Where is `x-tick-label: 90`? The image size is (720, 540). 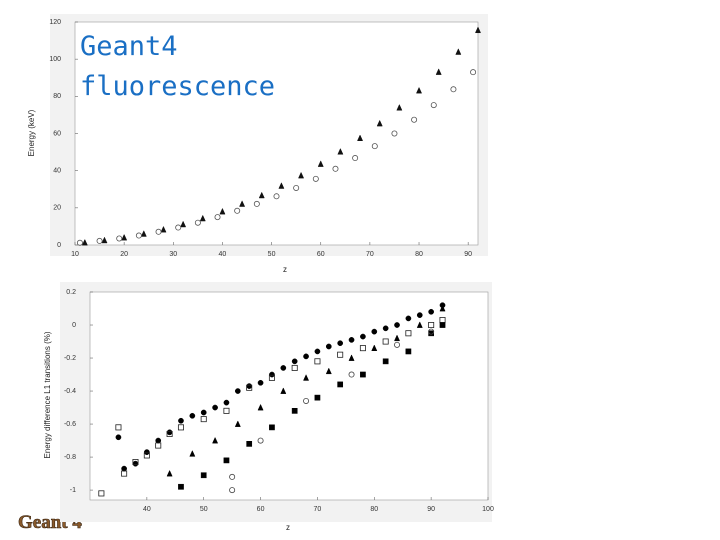
x-tick-label: 90 is located at coordinates (431, 509).